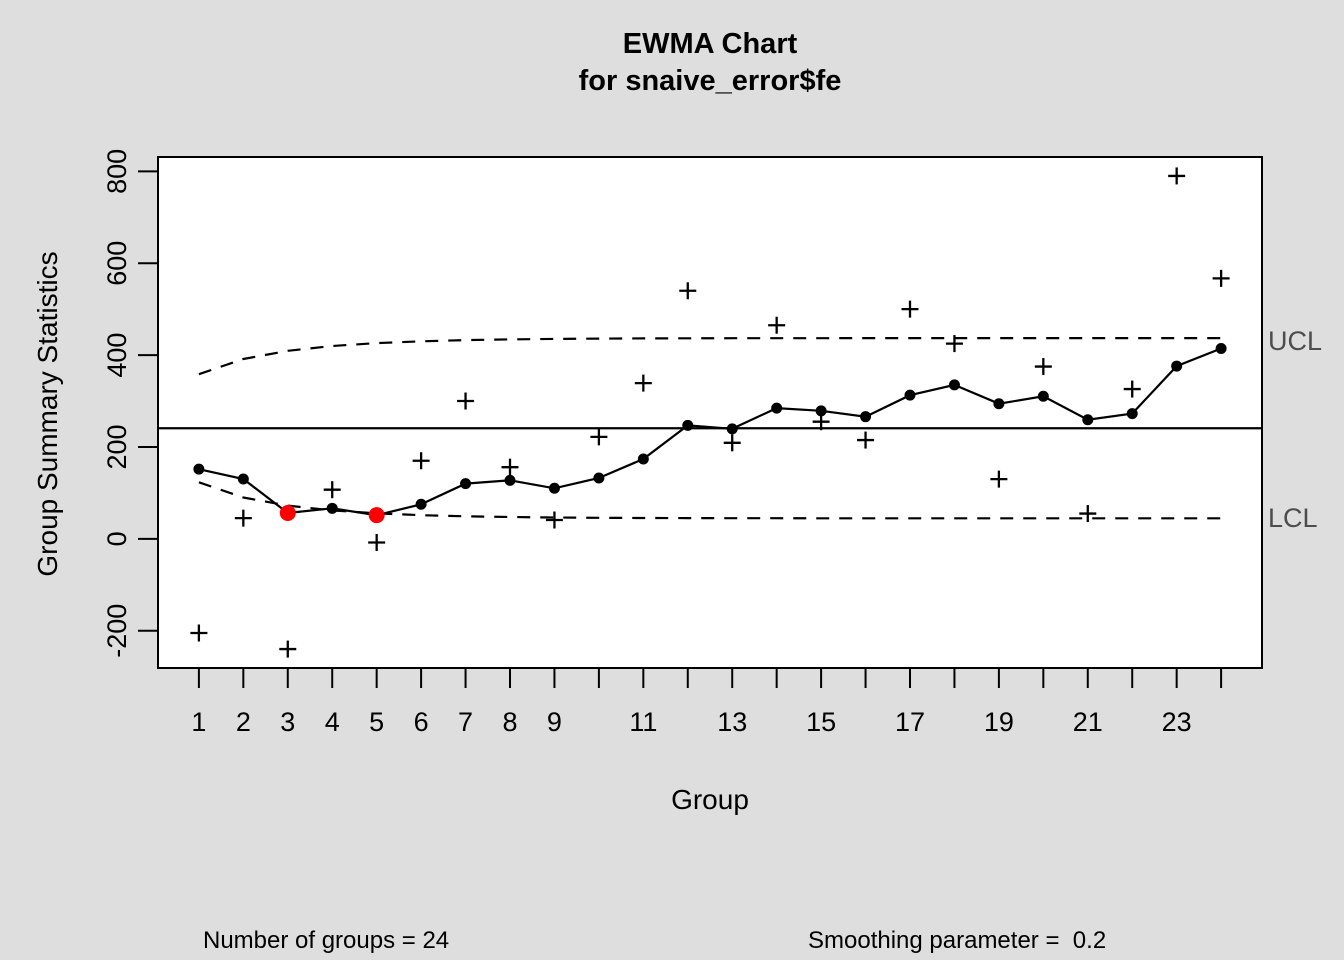 This screenshot has height=960, width=1344. Describe the element at coordinates (287, 722) in the screenshot. I see `x-tick-label: 3` at that location.